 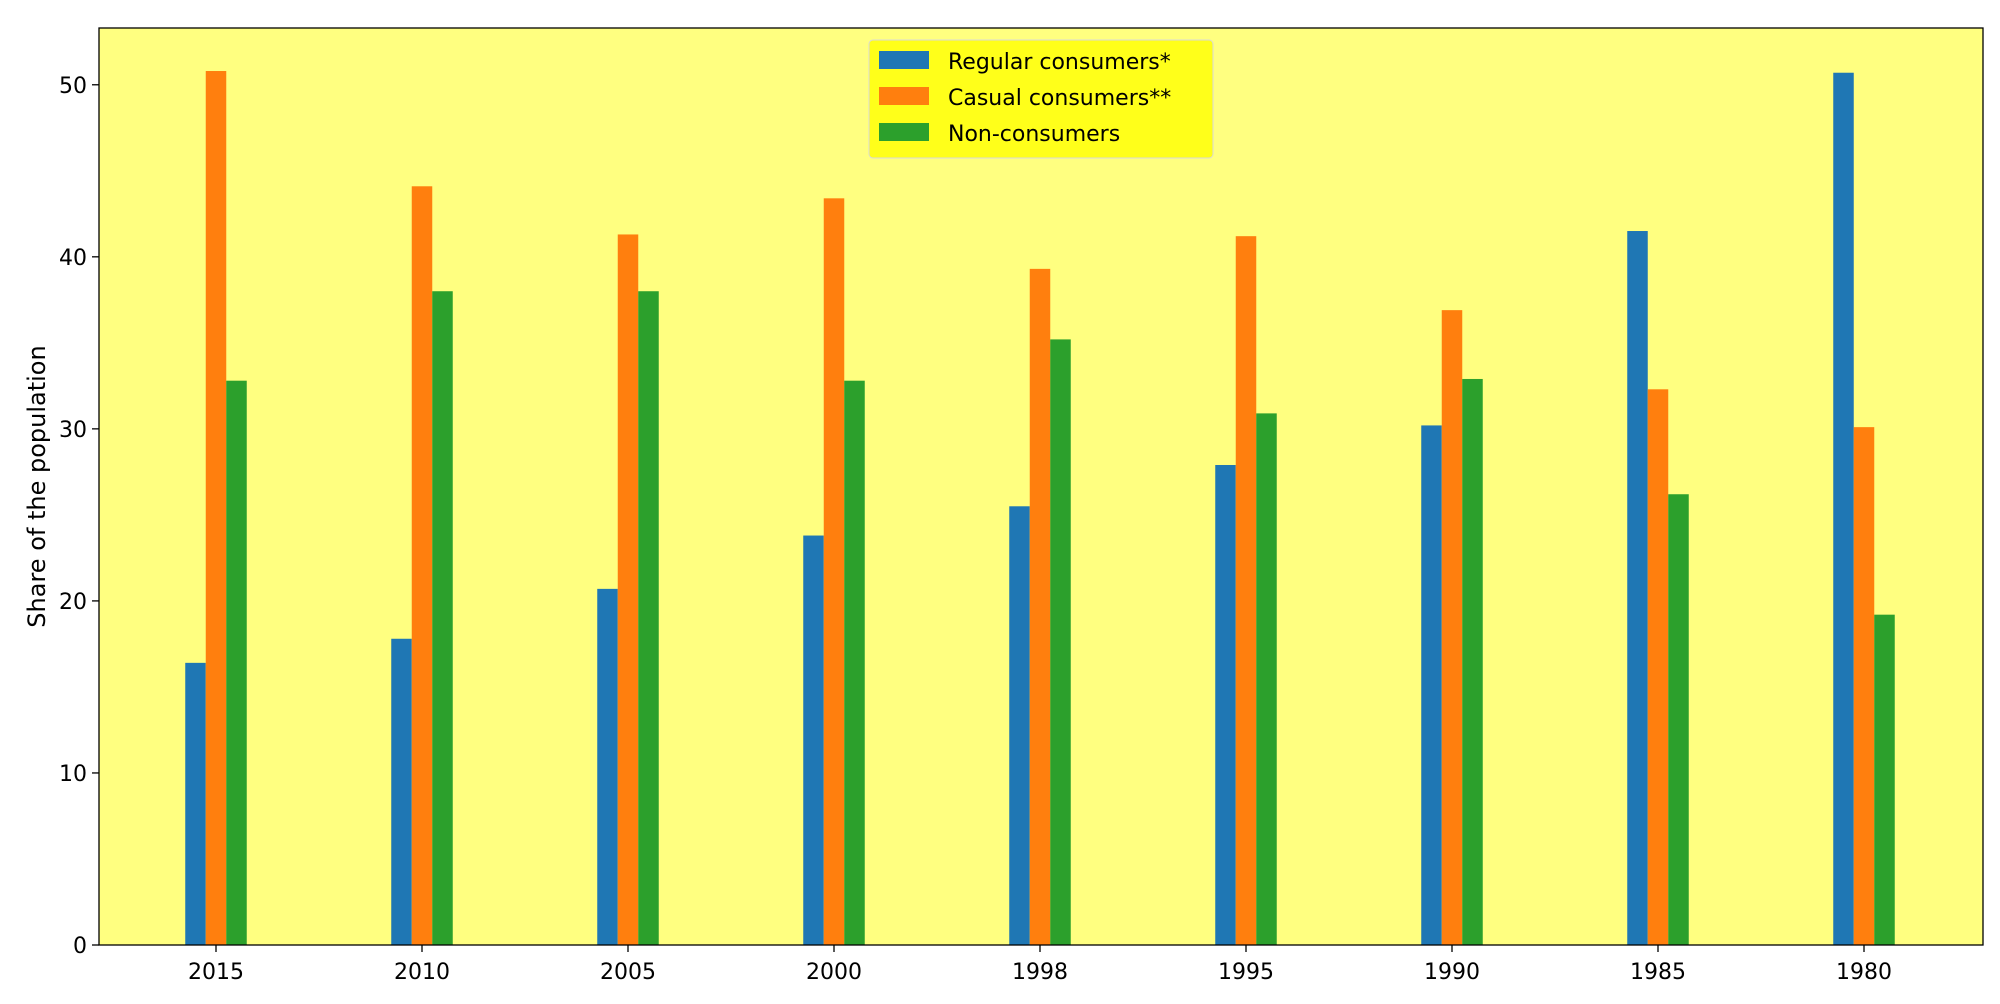 I want to click on bar-1980-non-consumers, so click(x=1884, y=779).